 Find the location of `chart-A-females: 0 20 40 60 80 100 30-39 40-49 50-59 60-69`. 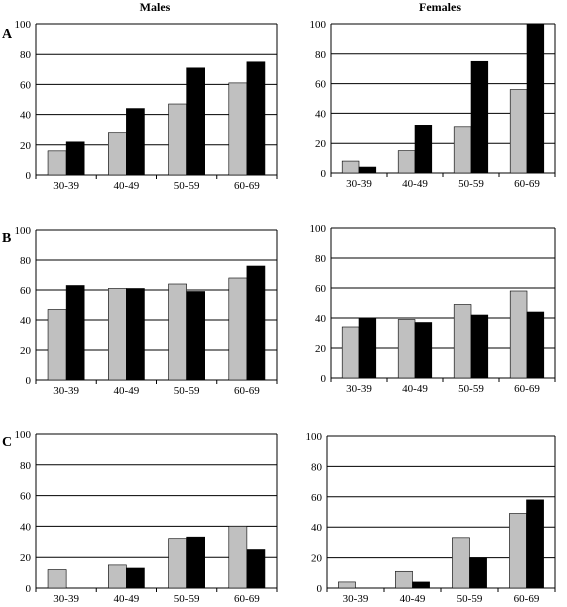

chart-A-females: 0 20 40 60 80 100 30-39 40-49 50-59 60-69 is located at coordinates (433, 104).